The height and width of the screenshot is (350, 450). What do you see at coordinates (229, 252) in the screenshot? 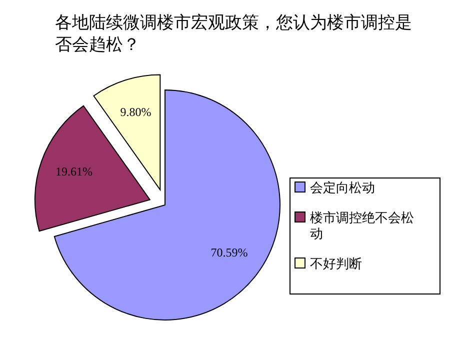
I see `data-label: 70.59%` at bounding box center [229, 252].